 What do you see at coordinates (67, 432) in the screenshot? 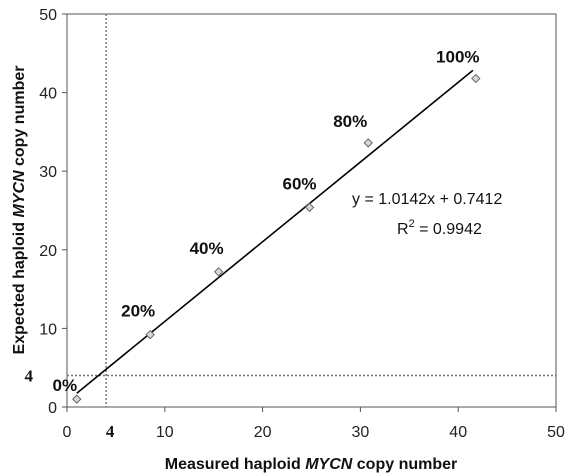
I see `x-tick-label: 0` at bounding box center [67, 432].